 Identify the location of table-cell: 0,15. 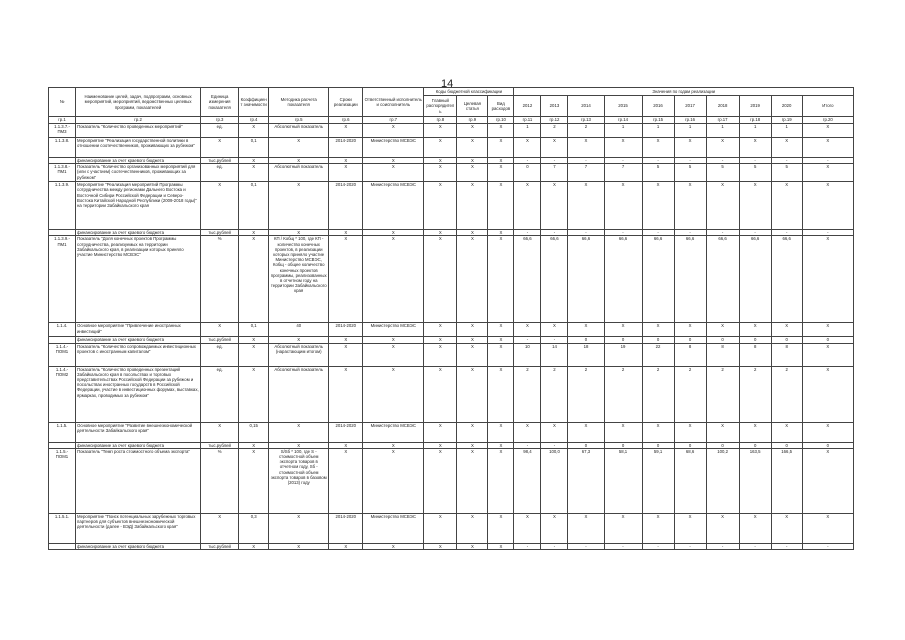
(254, 432).